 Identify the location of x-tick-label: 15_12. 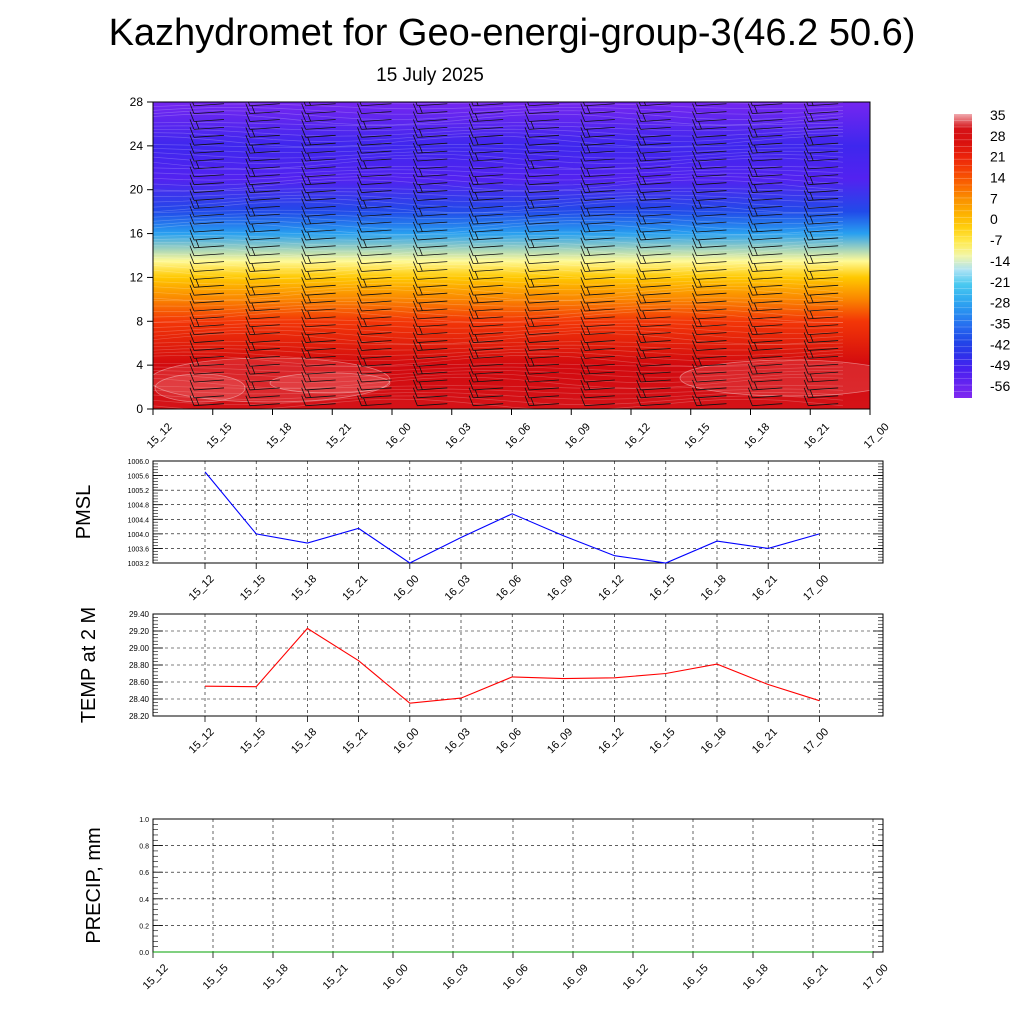
(202, 588).